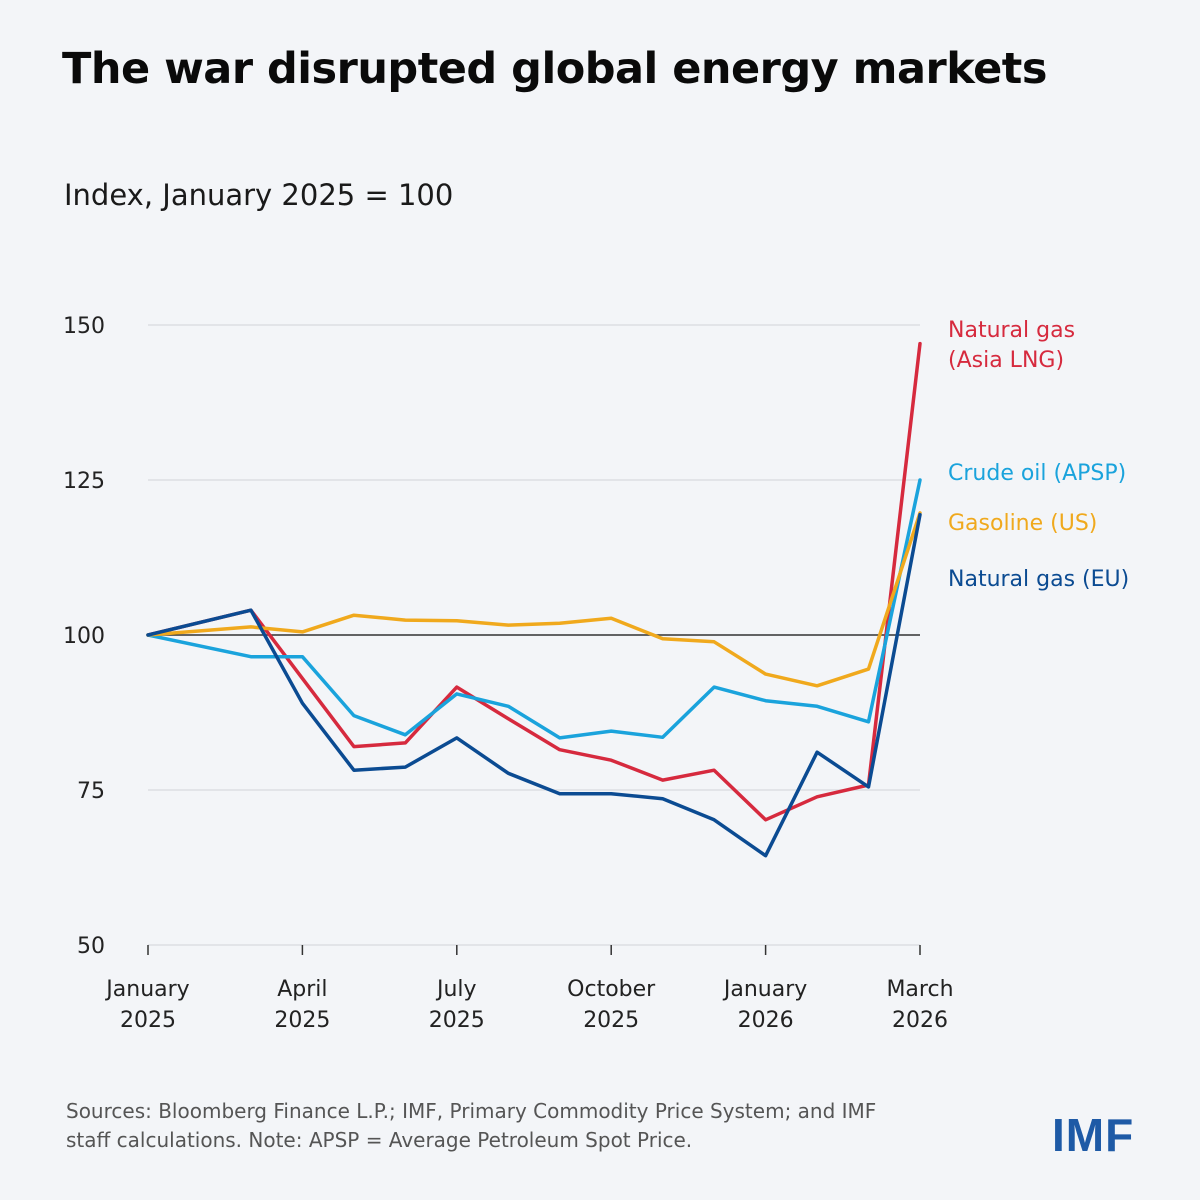 This screenshot has width=1200, height=1200. I want to click on chart-subtitle: Index, January 2025 = 100, so click(259, 195).